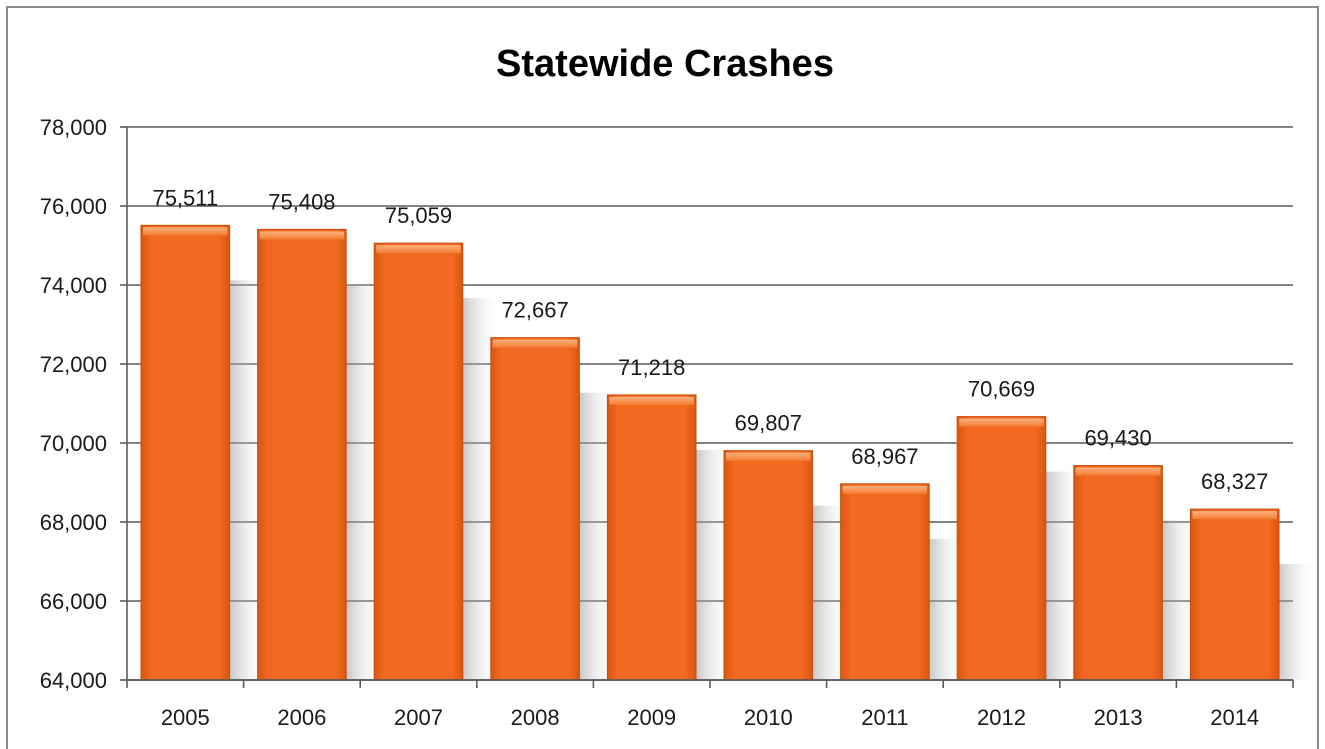  What do you see at coordinates (73, 522) in the screenshot?
I see `y-tick-label: 68,000` at bounding box center [73, 522].